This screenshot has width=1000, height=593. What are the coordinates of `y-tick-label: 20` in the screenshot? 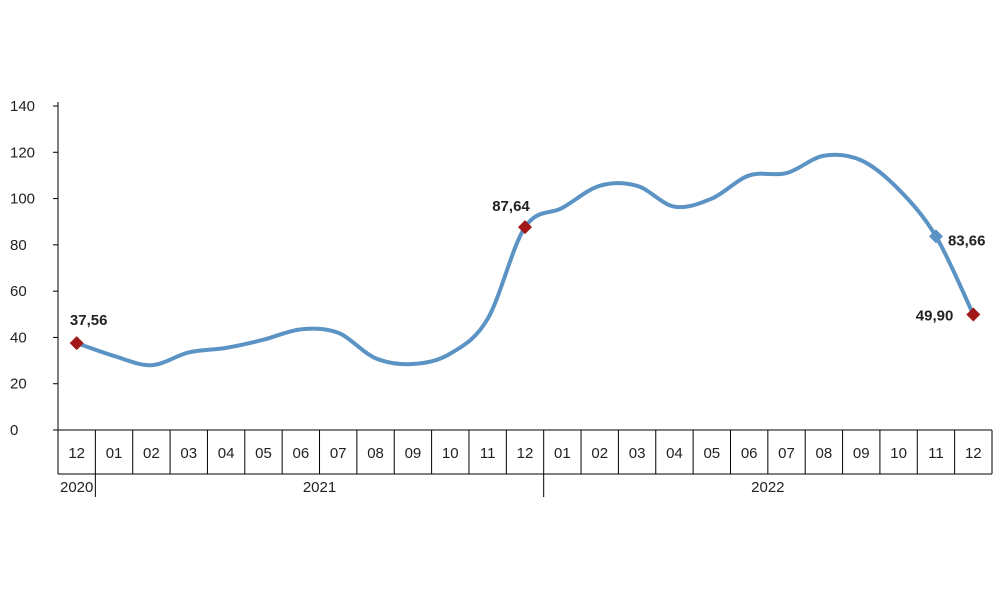 It's located at (18, 384).